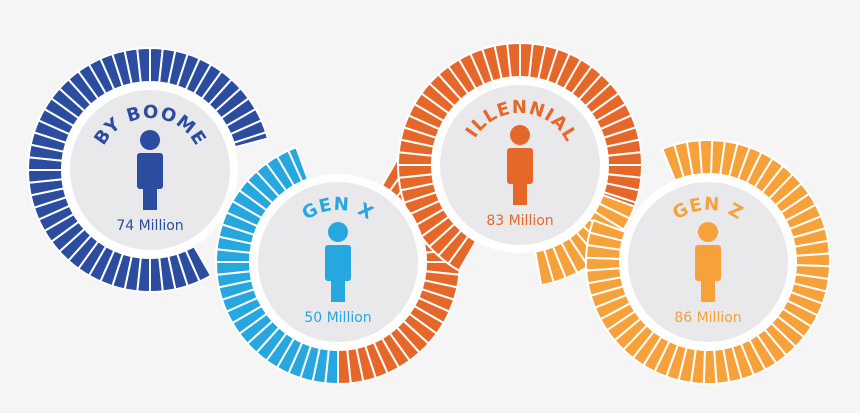  What do you see at coordinates (337, 318) in the screenshot?
I see `population: 50 Million` at bounding box center [337, 318].